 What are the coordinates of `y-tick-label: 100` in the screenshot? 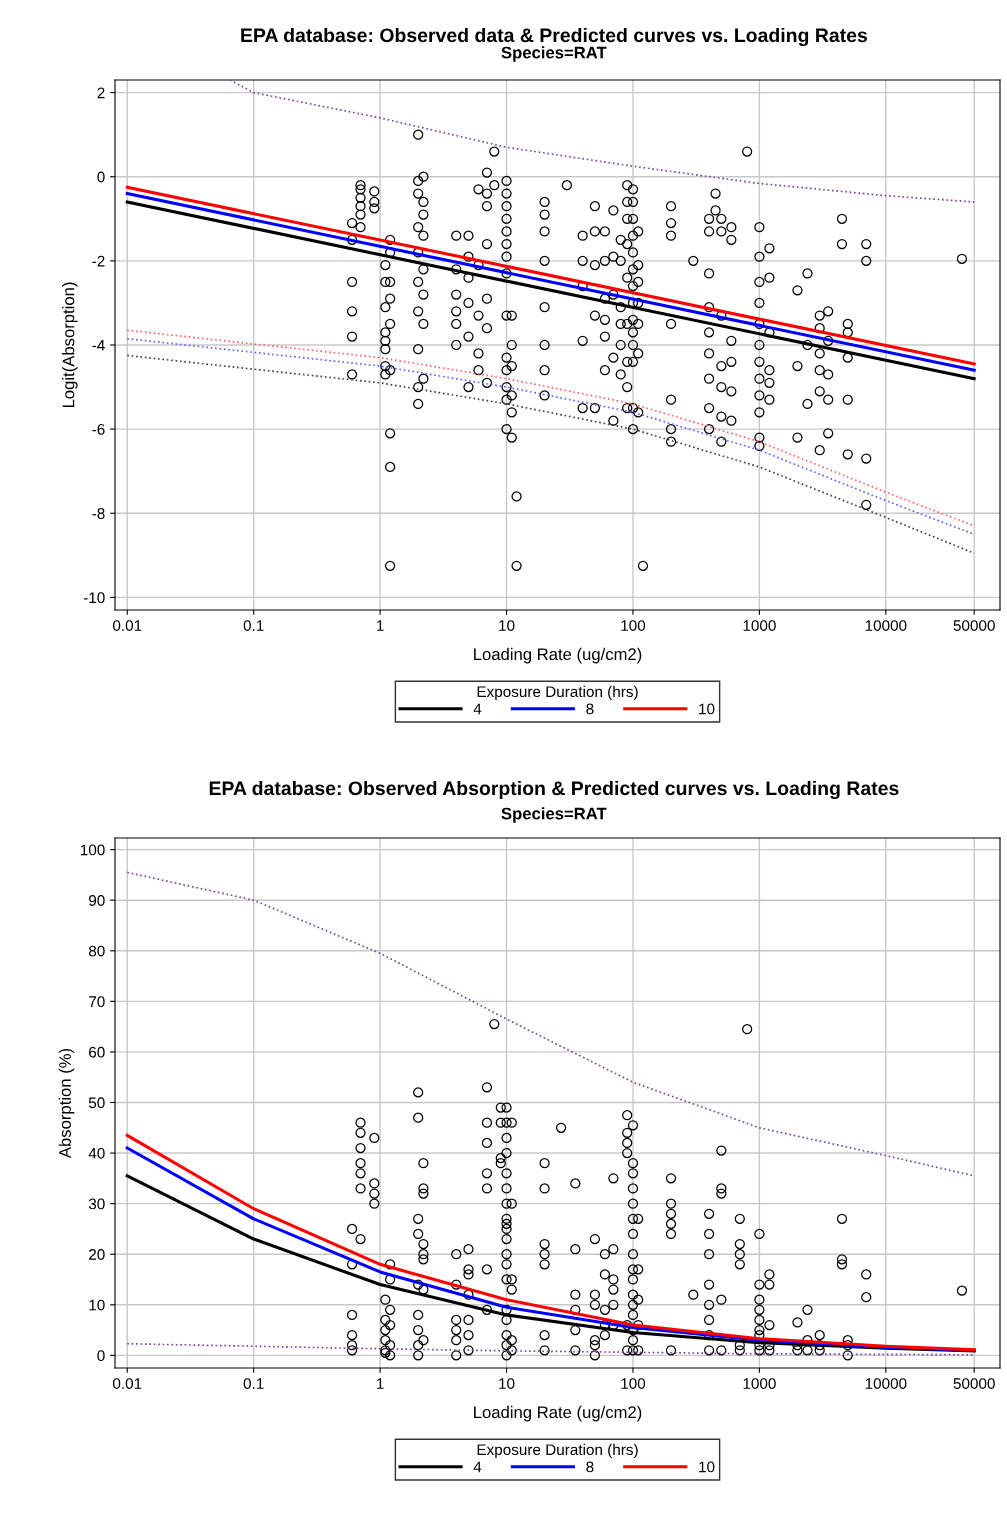 It's located at (92, 850).